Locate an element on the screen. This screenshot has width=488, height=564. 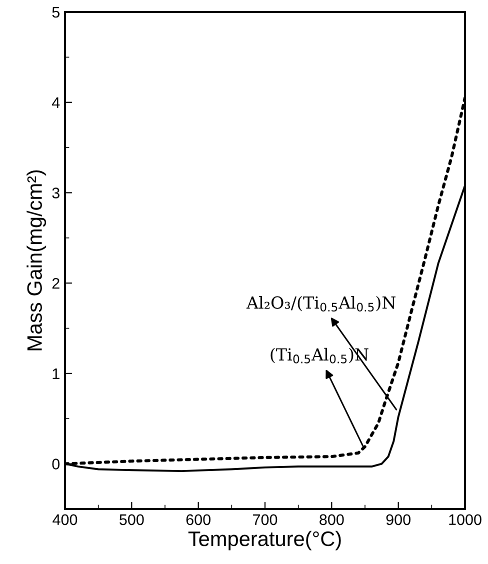
y-axis-title: Mass Gain(mg/cm²) is located at coordinates (36, 260).